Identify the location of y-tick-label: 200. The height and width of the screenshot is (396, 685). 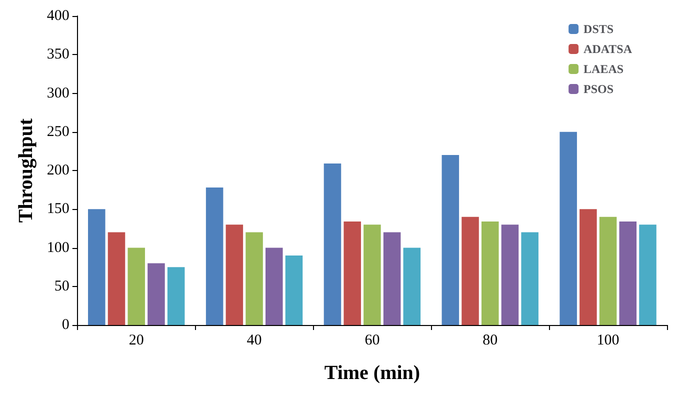
(58, 170).